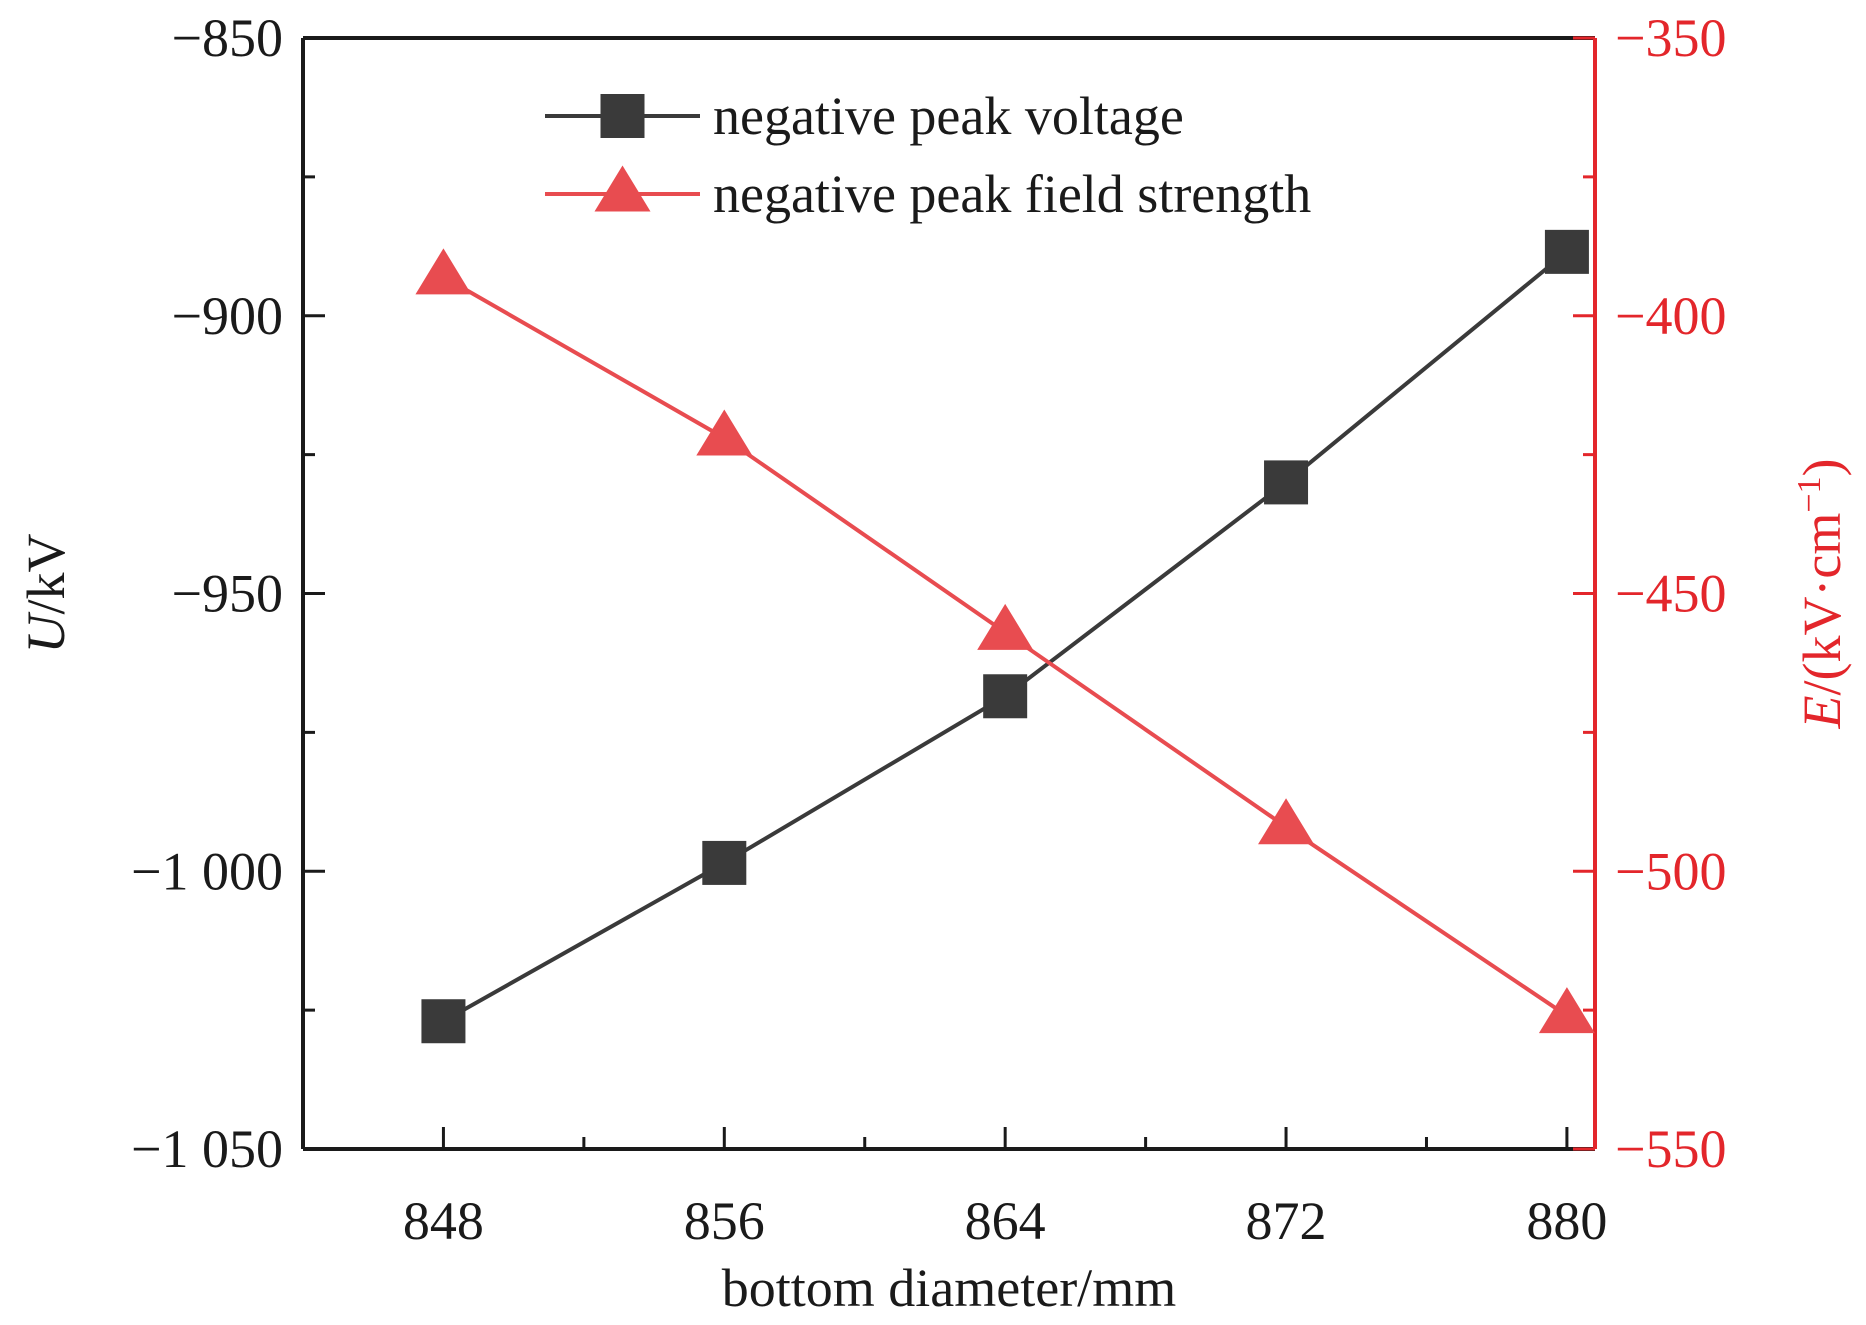 This screenshot has width=1866, height=1325. I want to click on y-left-axis-title: U/kV, so click(46, 593).